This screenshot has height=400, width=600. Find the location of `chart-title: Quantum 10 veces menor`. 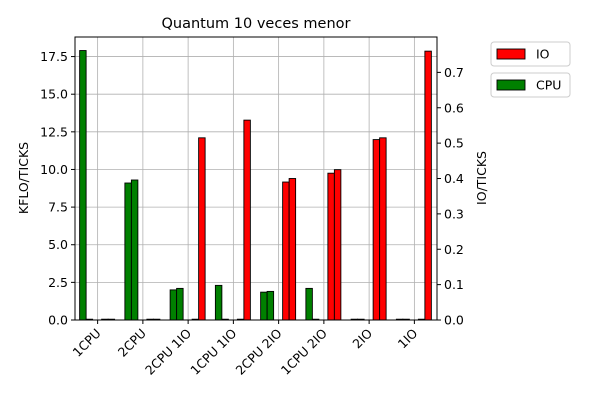

chart-title: Quantum 10 veces menor is located at coordinates (256, 24).